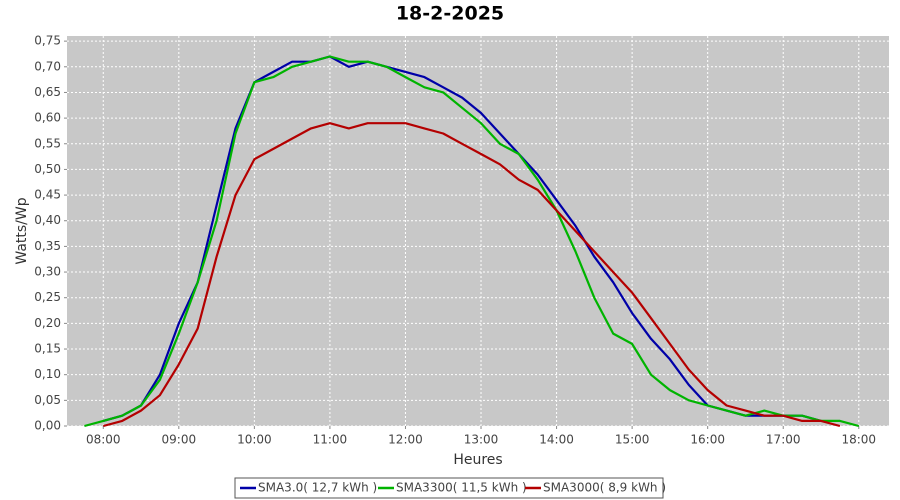 The height and width of the screenshot is (500, 900). Describe the element at coordinates (632, 440) in the screenshot. I see `x-tick-label: 15:00` at that location.